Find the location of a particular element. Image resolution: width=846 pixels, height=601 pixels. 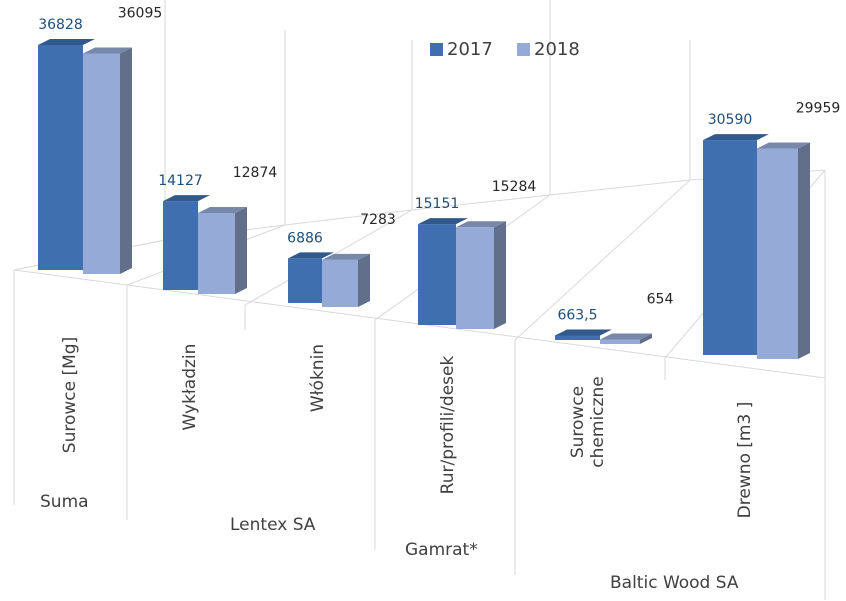

data-label: 654 is located at coordinates (660, 300).